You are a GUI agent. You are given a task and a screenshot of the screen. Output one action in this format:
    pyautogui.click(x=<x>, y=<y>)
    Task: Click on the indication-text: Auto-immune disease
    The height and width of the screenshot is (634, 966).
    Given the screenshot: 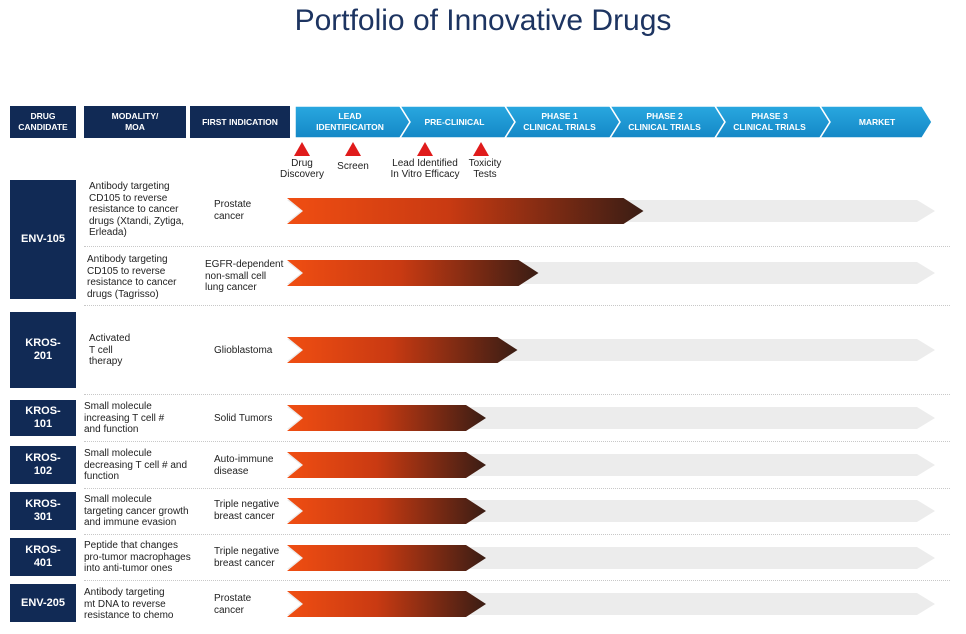 What is the action you would take?
    pyautogui.click(x=244, y=465)
    